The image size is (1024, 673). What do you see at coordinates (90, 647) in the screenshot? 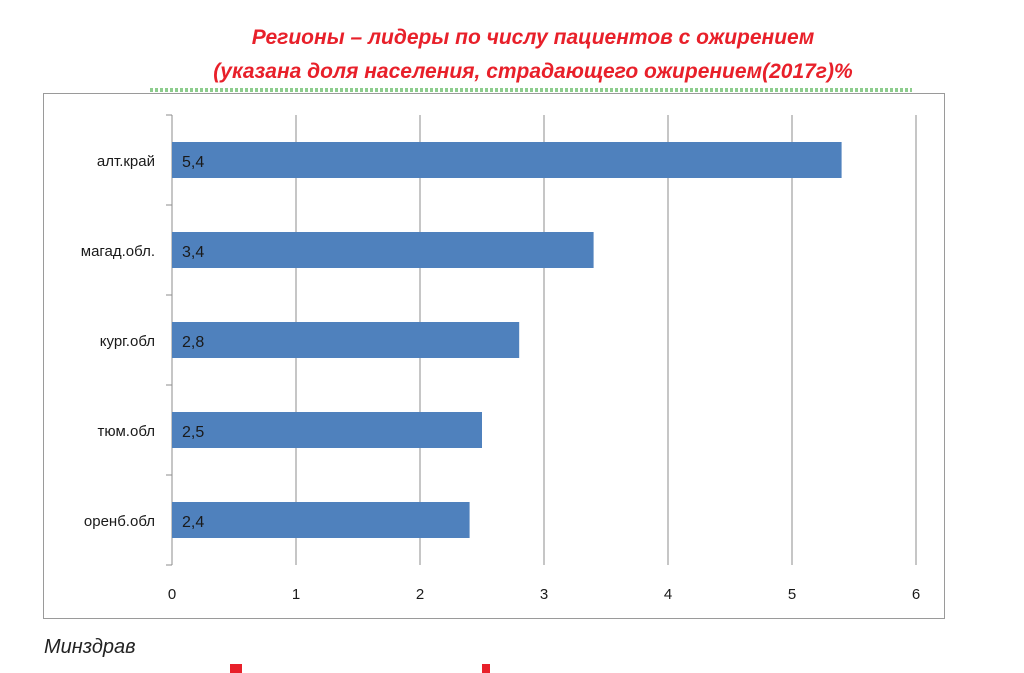
I see `source-label: Минздрав` at bounding box center [90, 647].